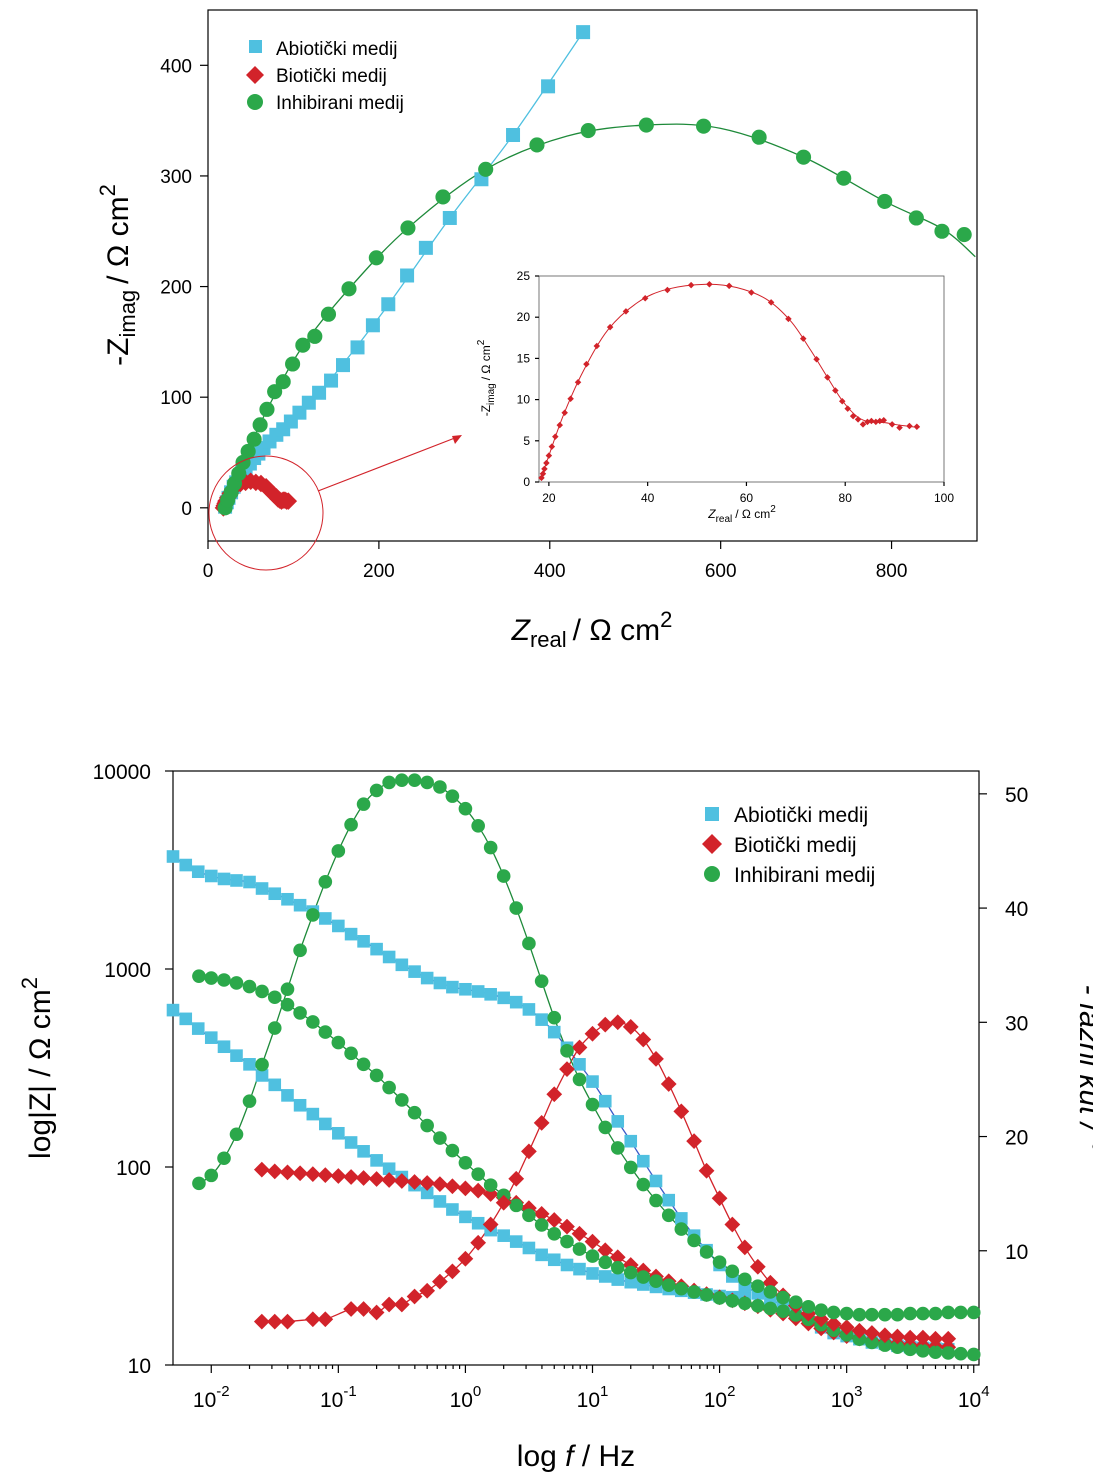 This screenshot has height=1476, width=1093. What do you see at coordinates (336, 49) in the screenshot?
I see `legend-abiotic-label: Abiotički medij` at bounding box center [336, 49].